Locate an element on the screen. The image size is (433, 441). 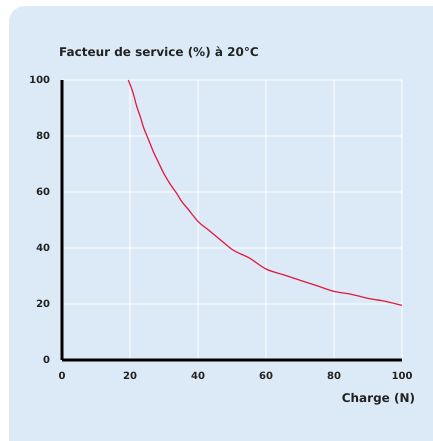
x-tick-label: 80 is located at coordinates (334, 376).